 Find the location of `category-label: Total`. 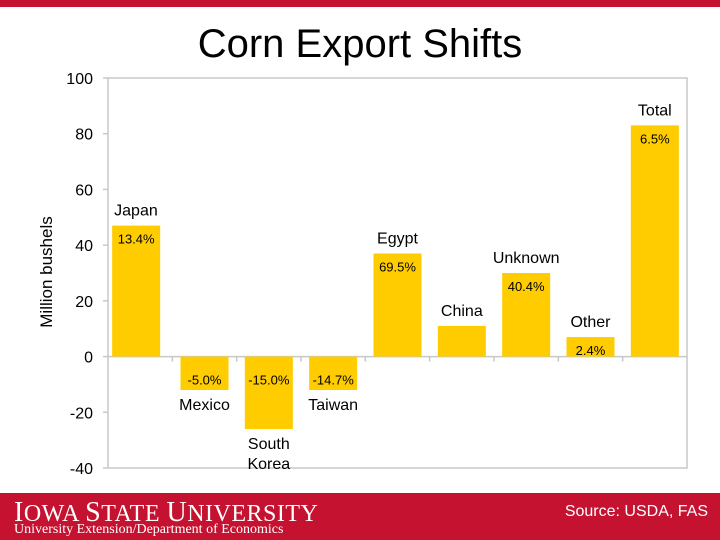

category-label: Total is located at coordinates (655, 110).